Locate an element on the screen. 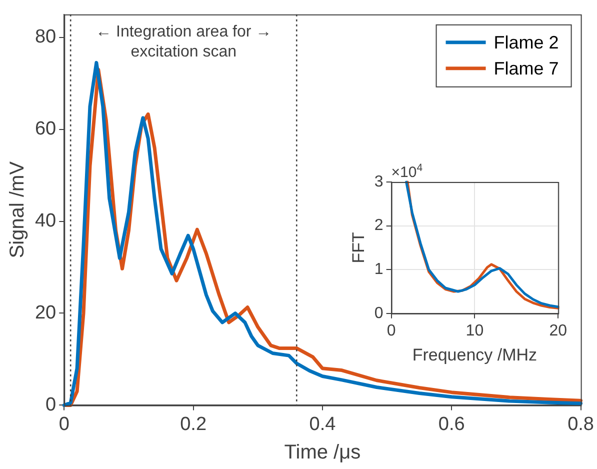 The width and height of the screenshot is (597, 469). y-axis-title: Signal /mV is located at coordinates (17, 209).